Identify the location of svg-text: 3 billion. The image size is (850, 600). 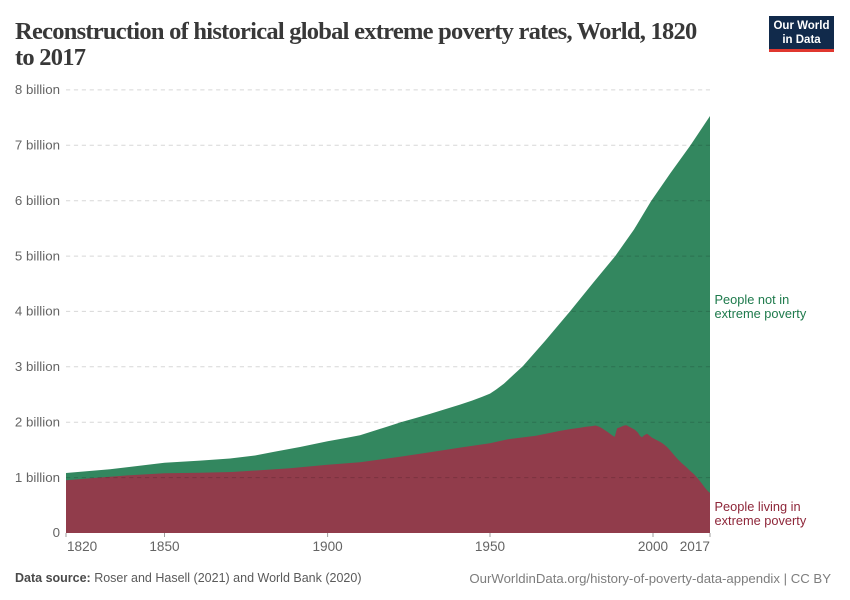
(37, 366).